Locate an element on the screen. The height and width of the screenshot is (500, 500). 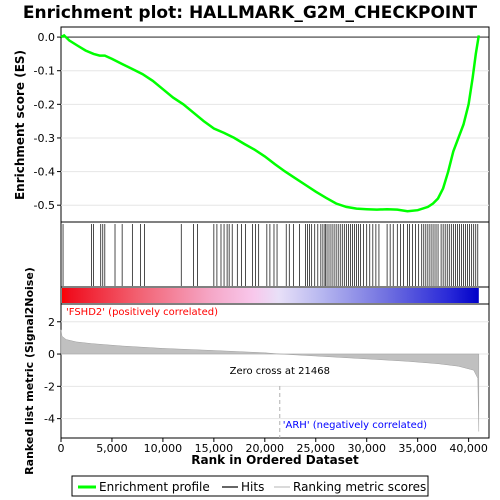
negative-correlation-label: 'ARH' (negatively correlated) is located at coordinates (355, 425).